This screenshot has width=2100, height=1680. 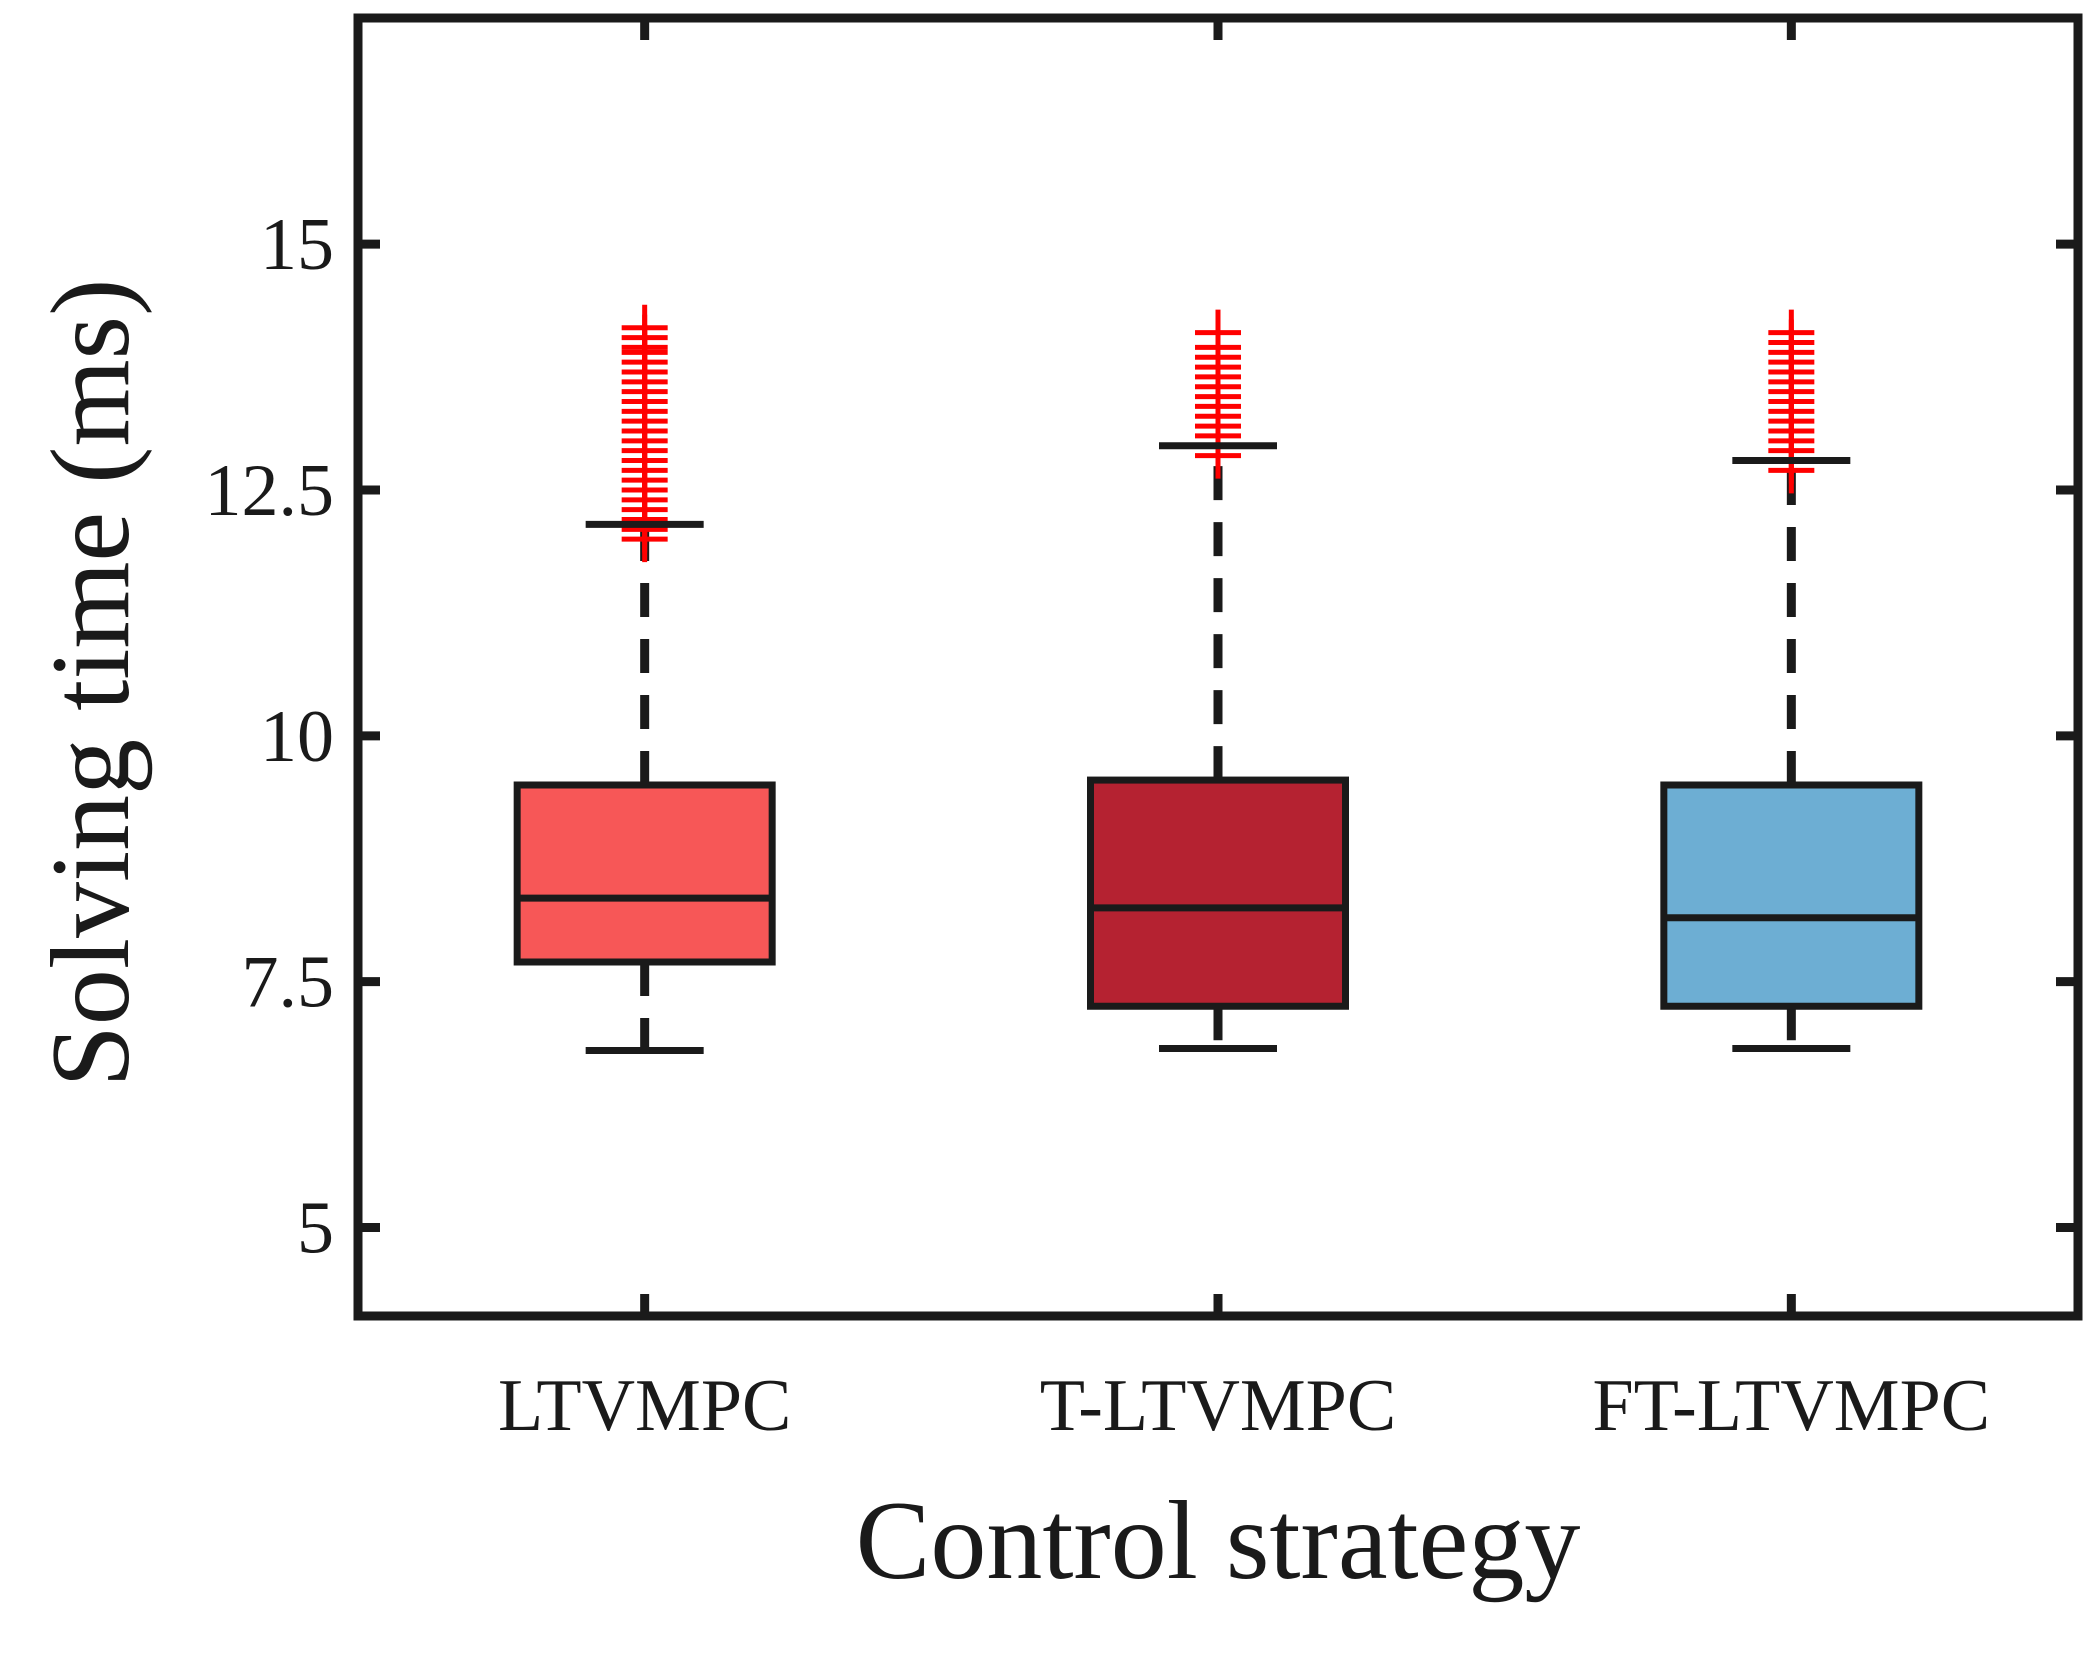 What do you see at coordinates (297, 737) in the screenshot?
I see `y-tick-label: 10` at bounding box center [297, 737].